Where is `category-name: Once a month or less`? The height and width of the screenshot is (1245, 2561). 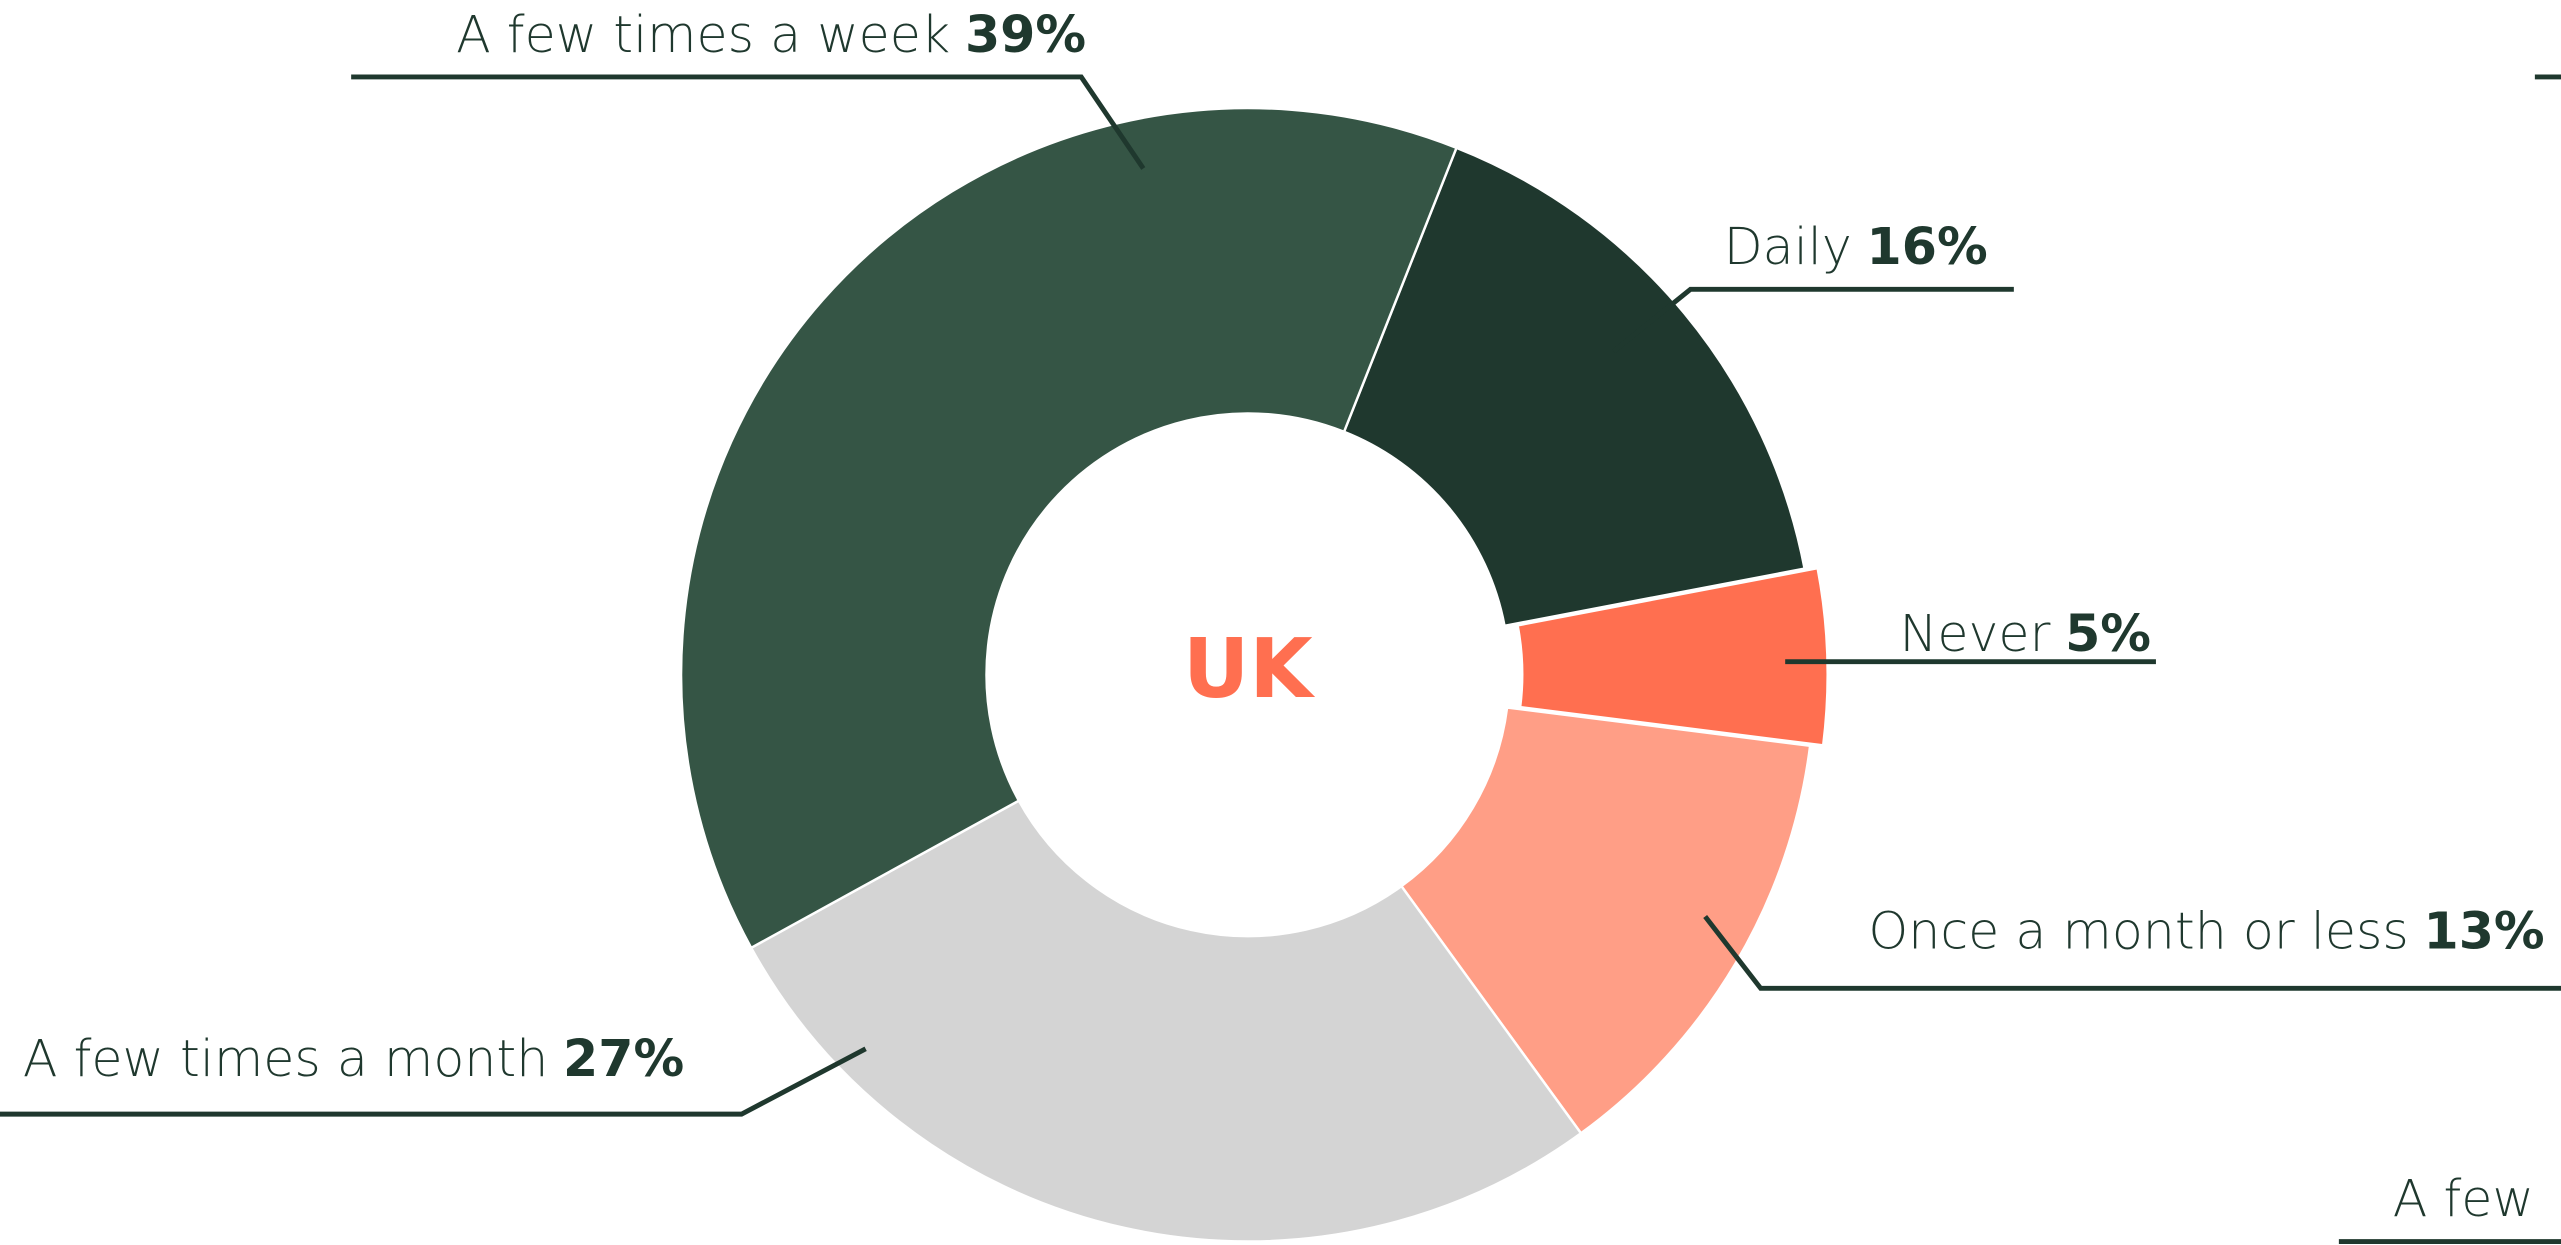
category-name: Once a month or less is located at coordinates (2138, 930).